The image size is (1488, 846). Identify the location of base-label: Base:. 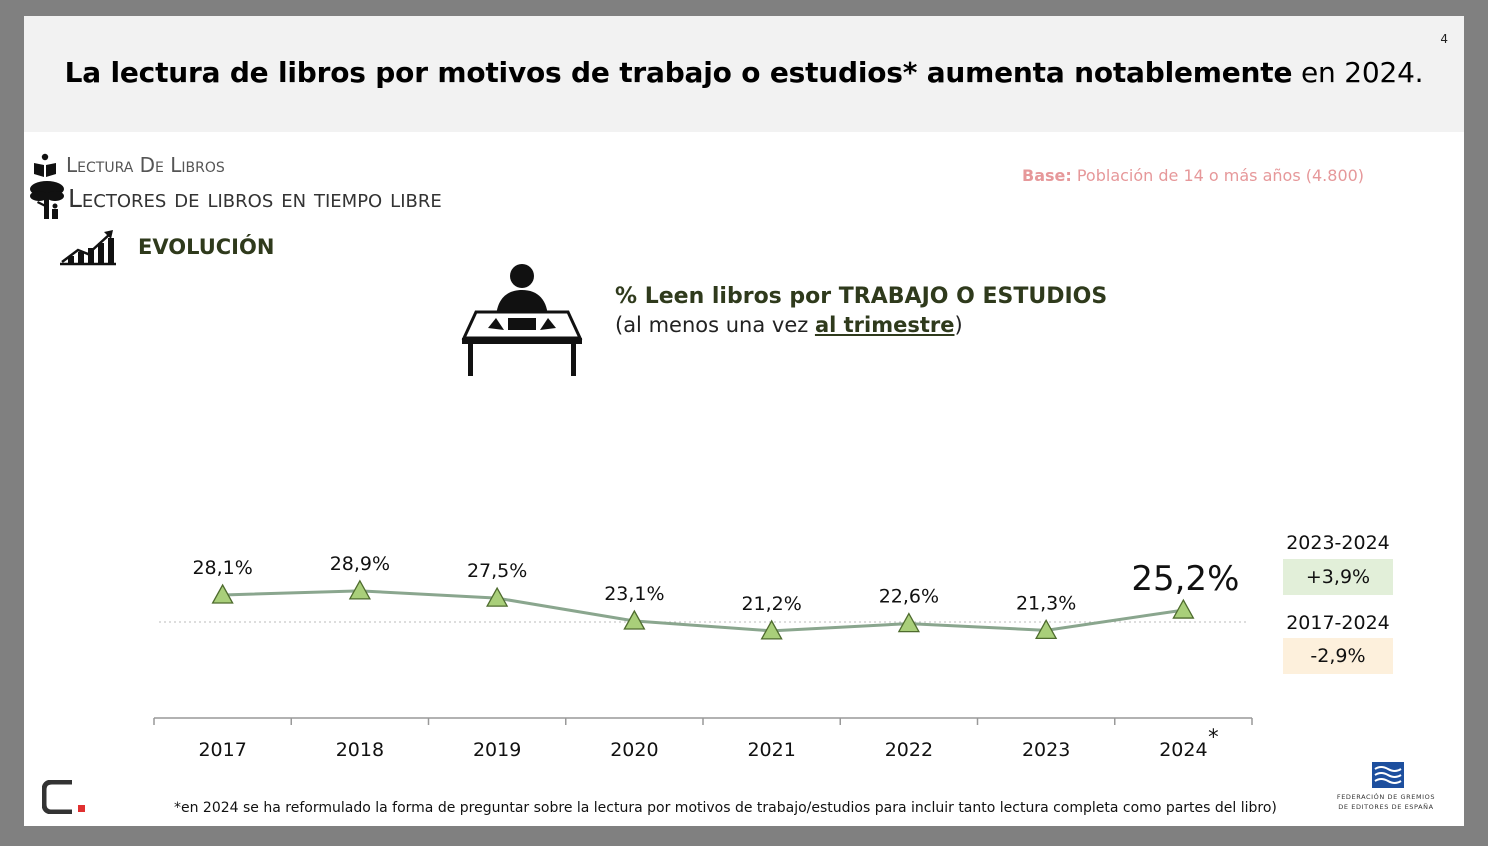
(1047, 175).